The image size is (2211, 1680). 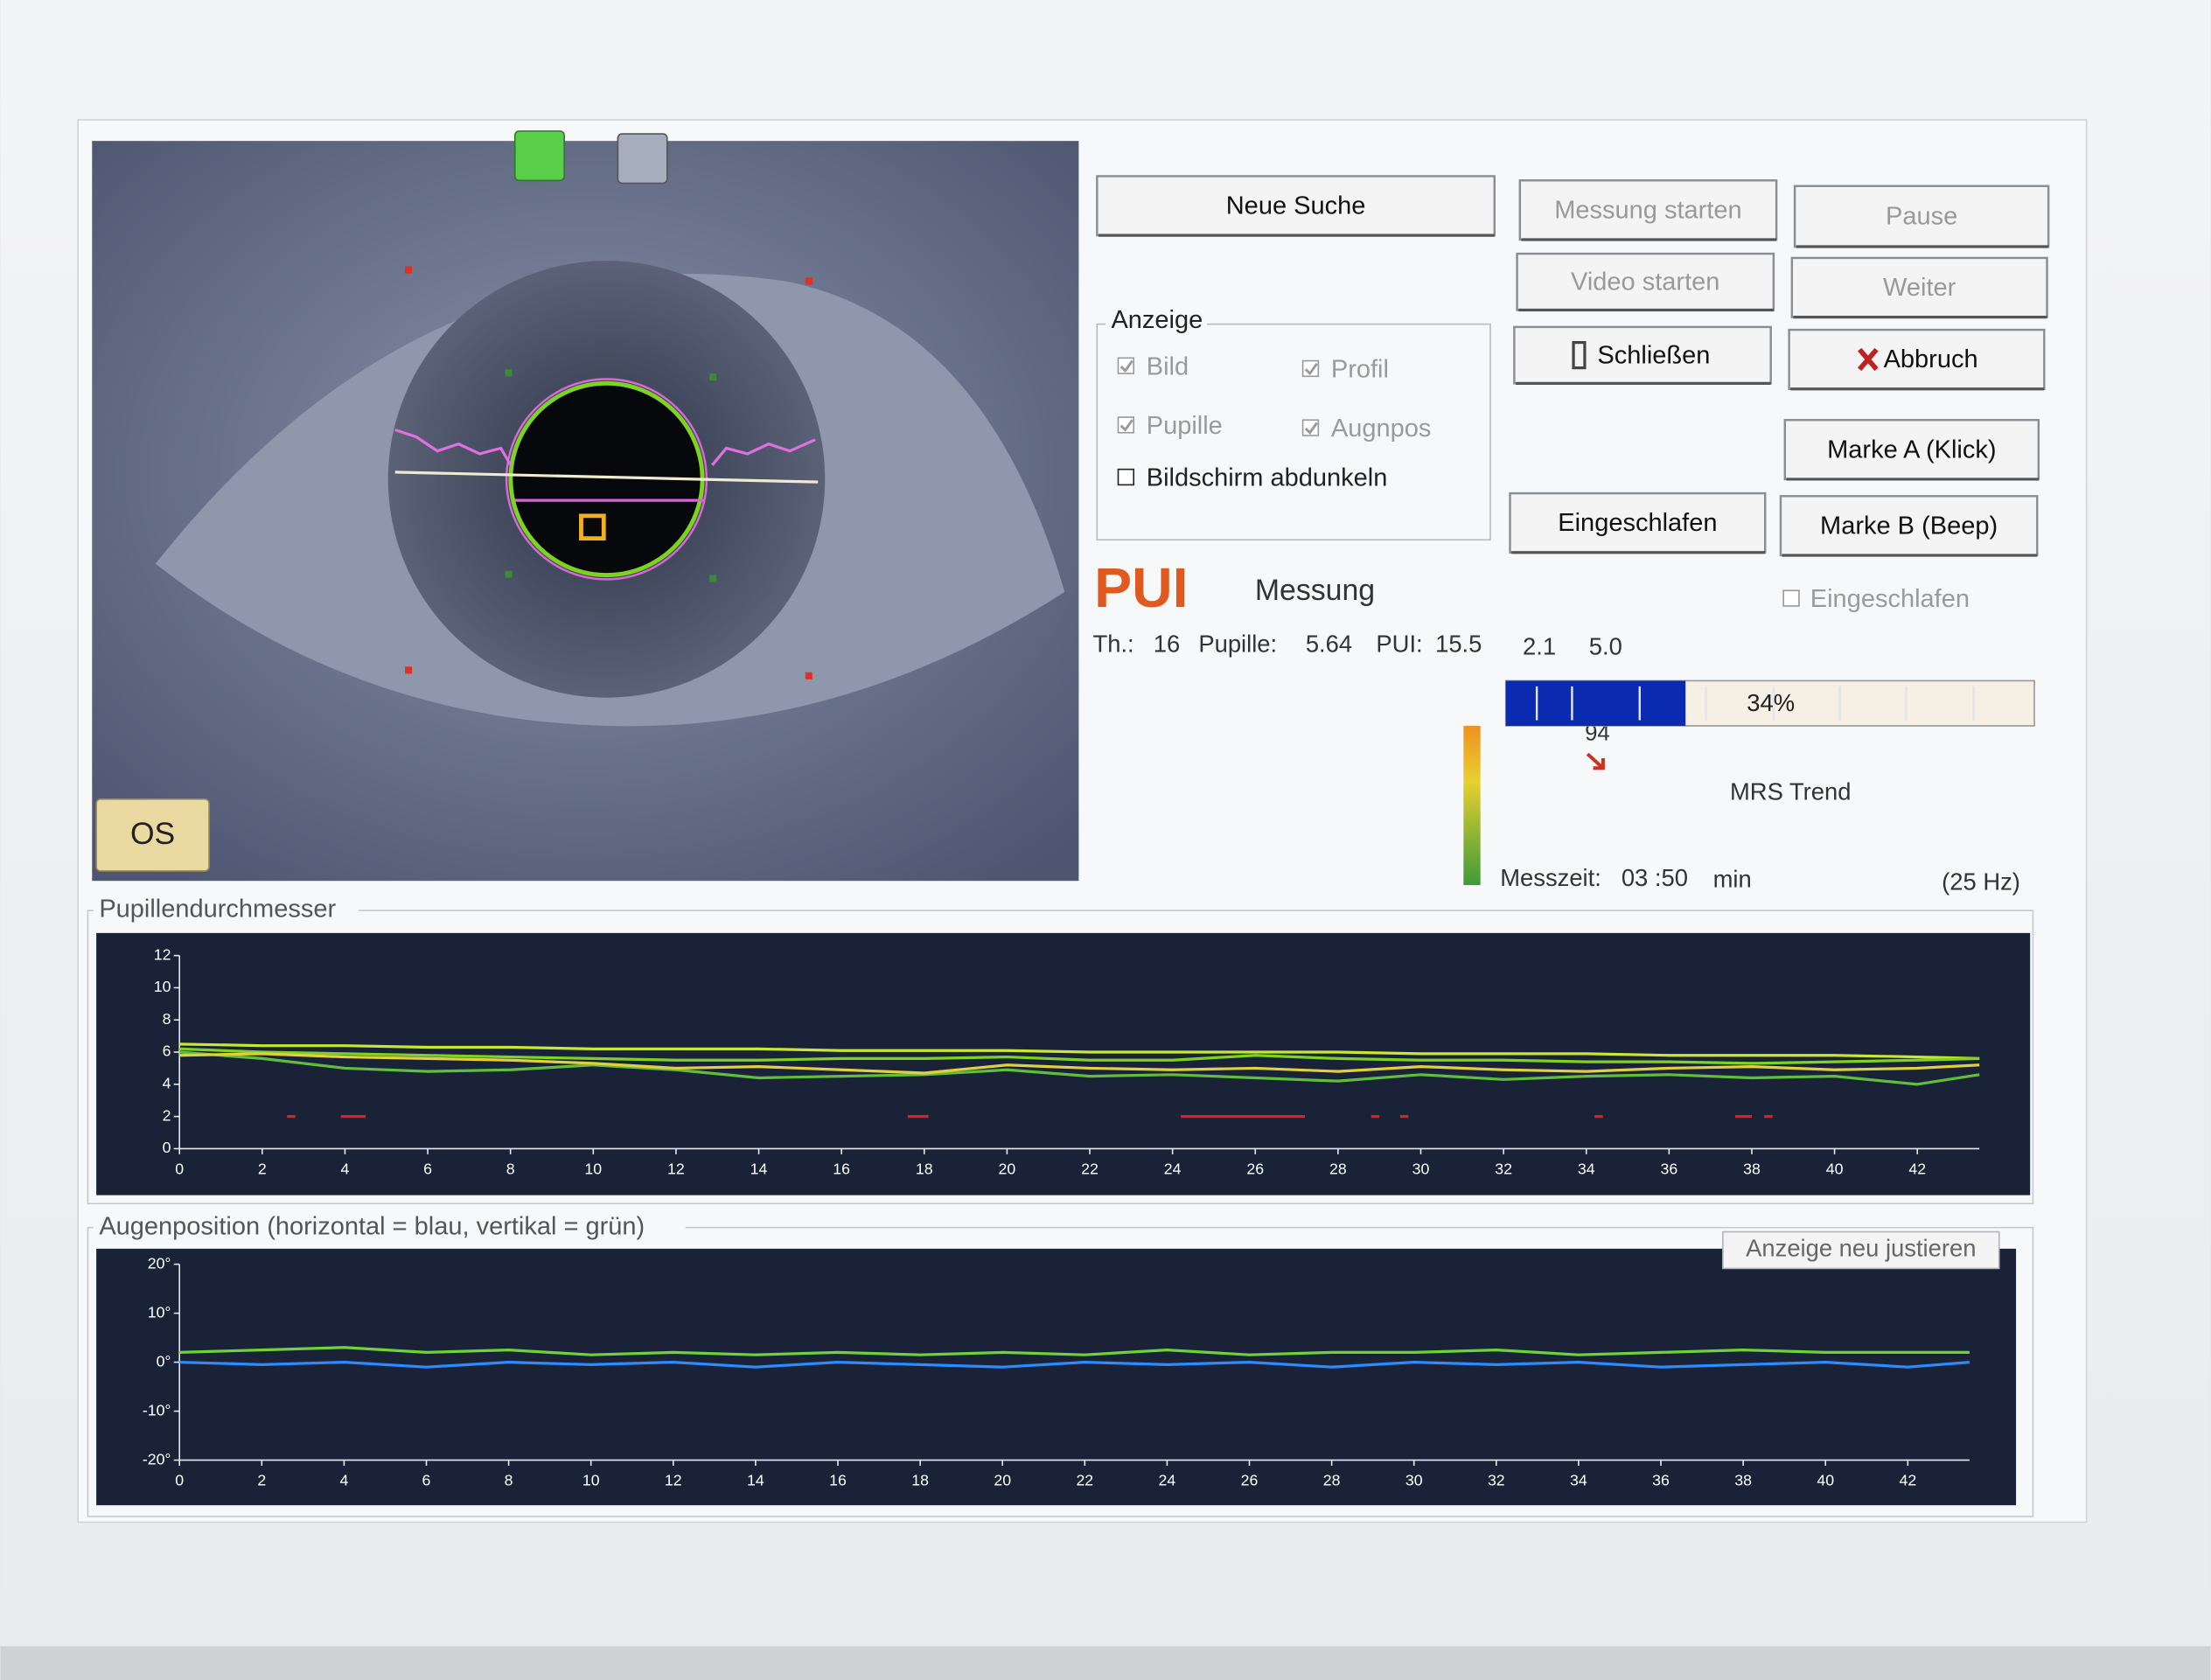 I want to click on checkbox-label: Bildschirm abdunkeln, so click(x=1267, y=478).